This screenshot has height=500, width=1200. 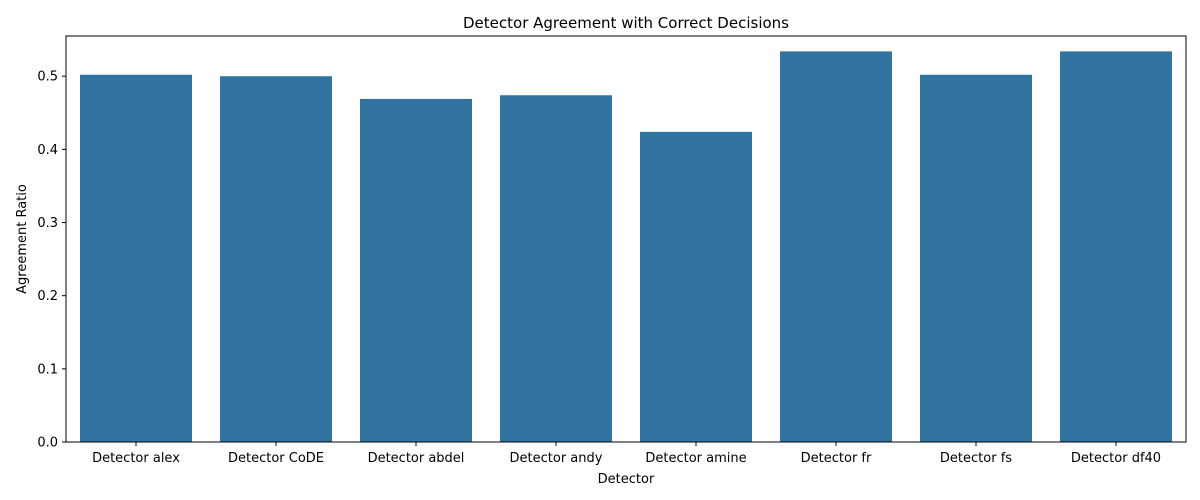 What do you see at coordinates (47, 369) in the screenshot?
I see `y-tick-label: 0.1` at bounding box center [47, 369].